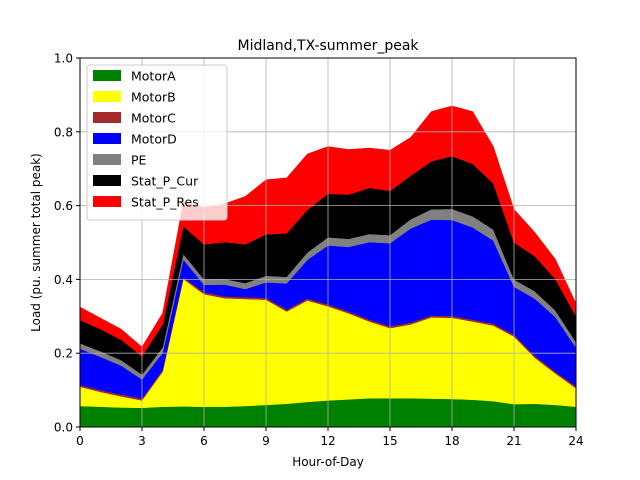 The image size is (640, 480). What do you see at coordinates (63, 280) in the screenshot?
I see `y-tick-label: 0.4` at bounding box center [63, 280].